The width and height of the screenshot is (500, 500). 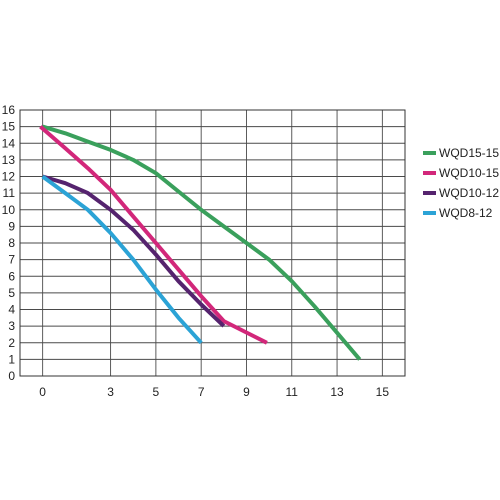 What do you see at coordinates (11, 260) in the screenshot?
I see `y-tick-label: 7` at bounding box center [11, 260].